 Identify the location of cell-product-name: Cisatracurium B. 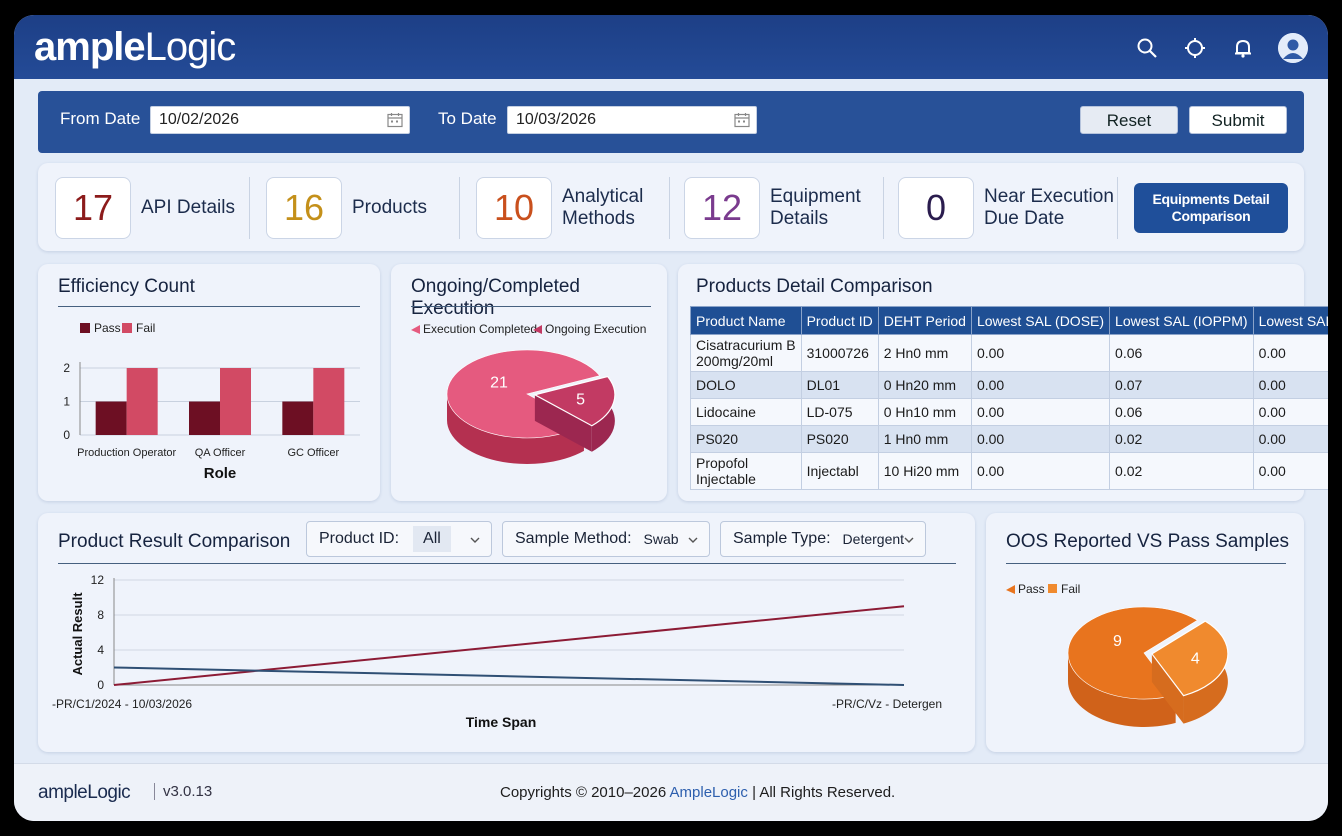
(746, 345).